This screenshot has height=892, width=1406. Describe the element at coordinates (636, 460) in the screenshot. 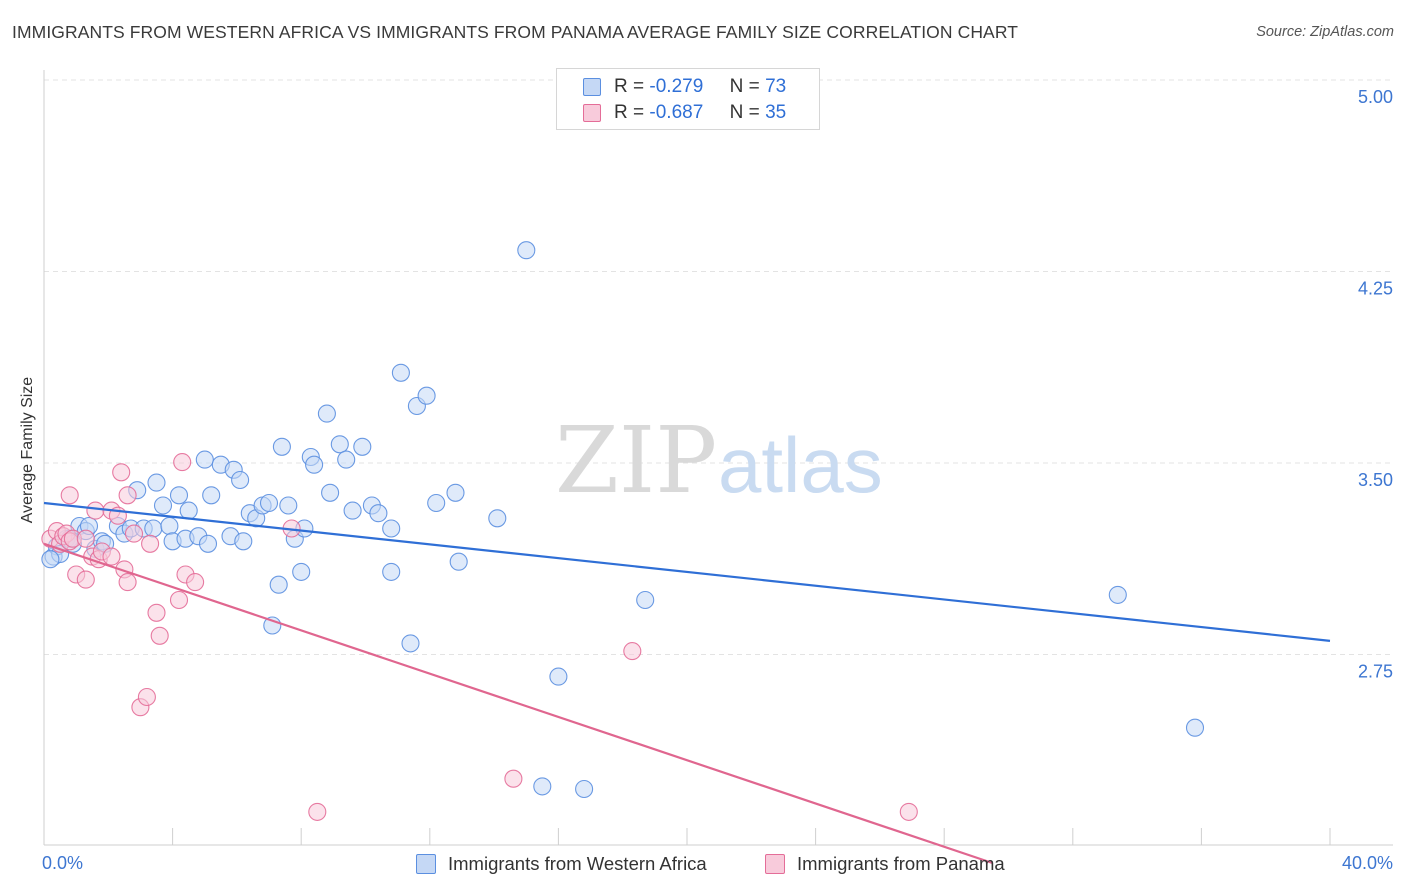

I see `watermark-zip: ZIP` at that location.